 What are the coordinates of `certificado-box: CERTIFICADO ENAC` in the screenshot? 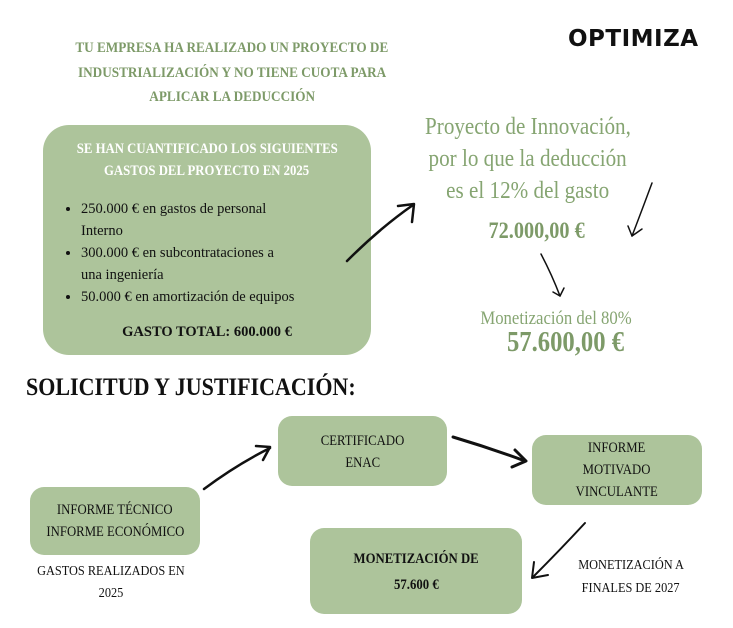 It's located at (362, 451).